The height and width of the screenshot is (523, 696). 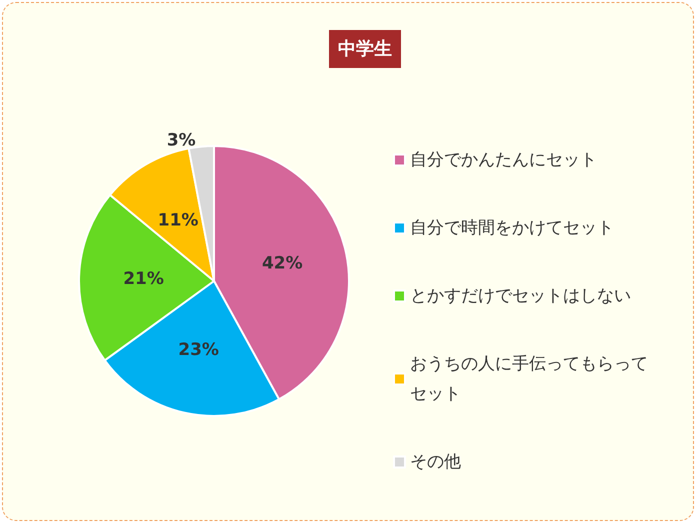 I want to click on data-label: 42%, so click(x=282, y=263).